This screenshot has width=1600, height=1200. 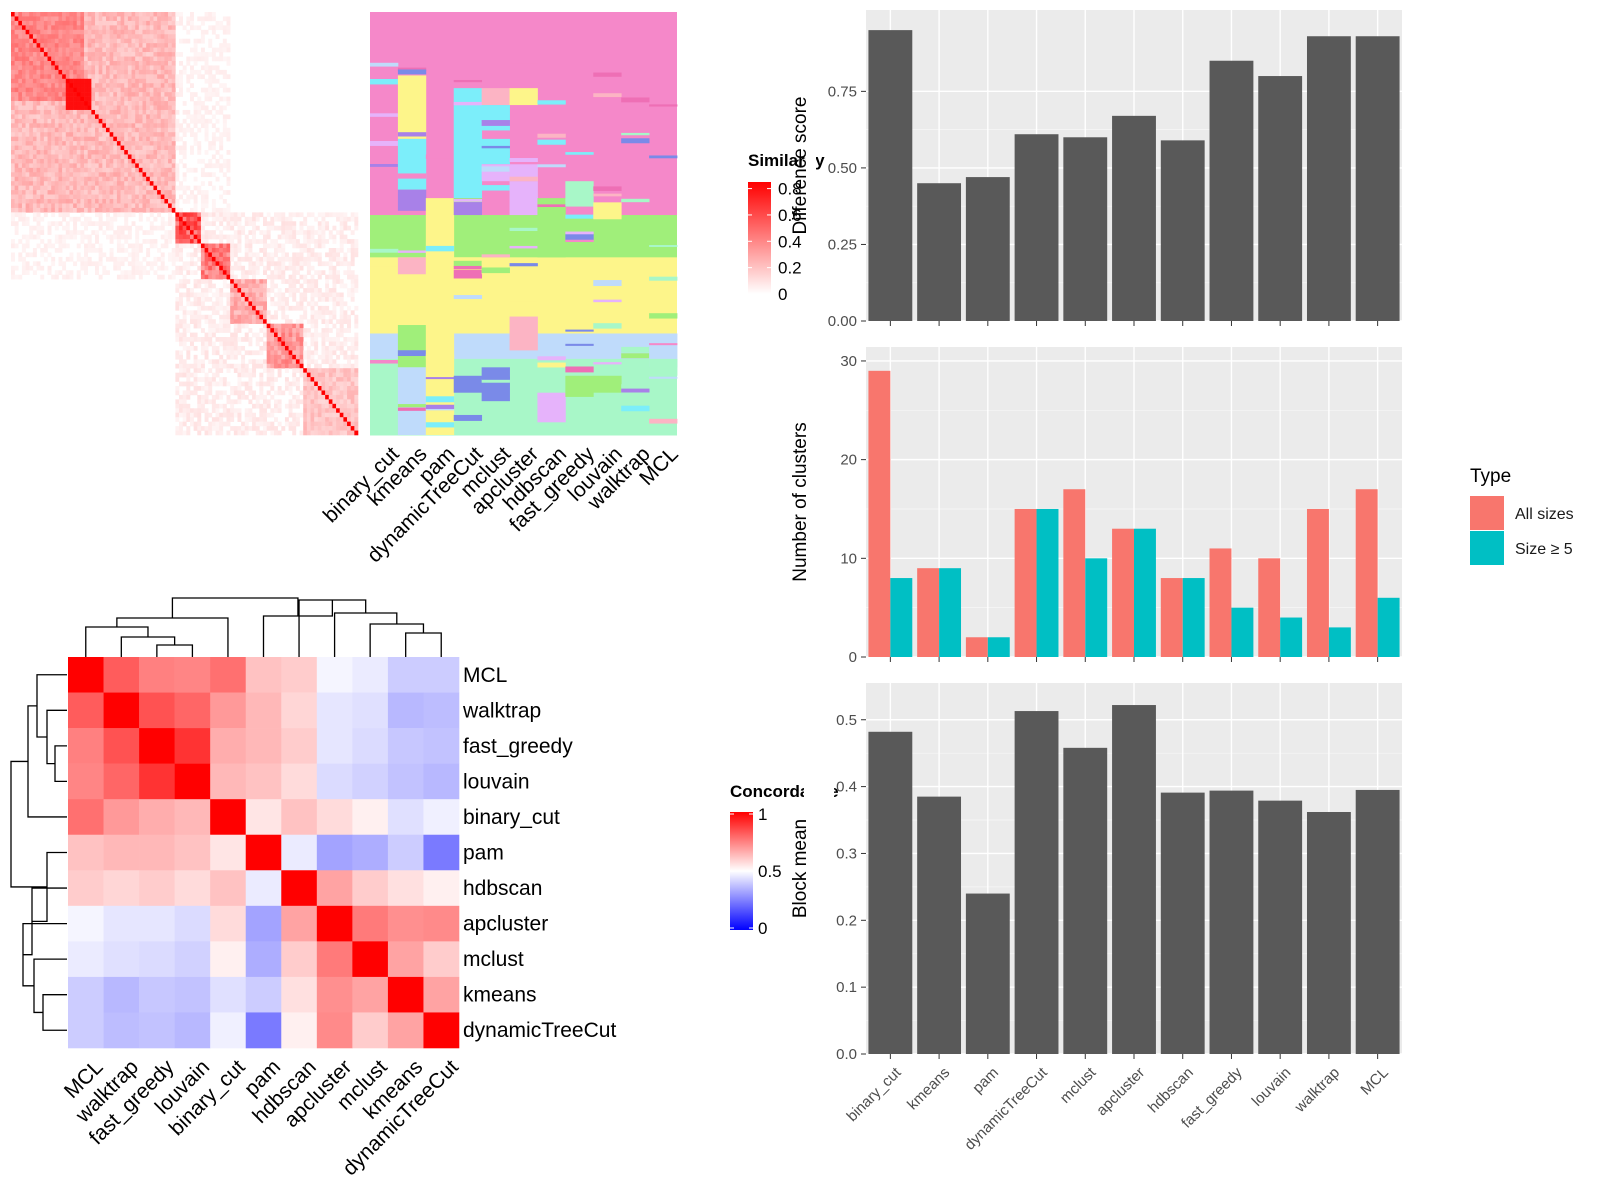 What do you see at coordinates (786, 227) in the screenshot?
I see `similarity-legend: Similarity 0 0.2 0.4 0.6 0.8` at bounding box center [786, 227].